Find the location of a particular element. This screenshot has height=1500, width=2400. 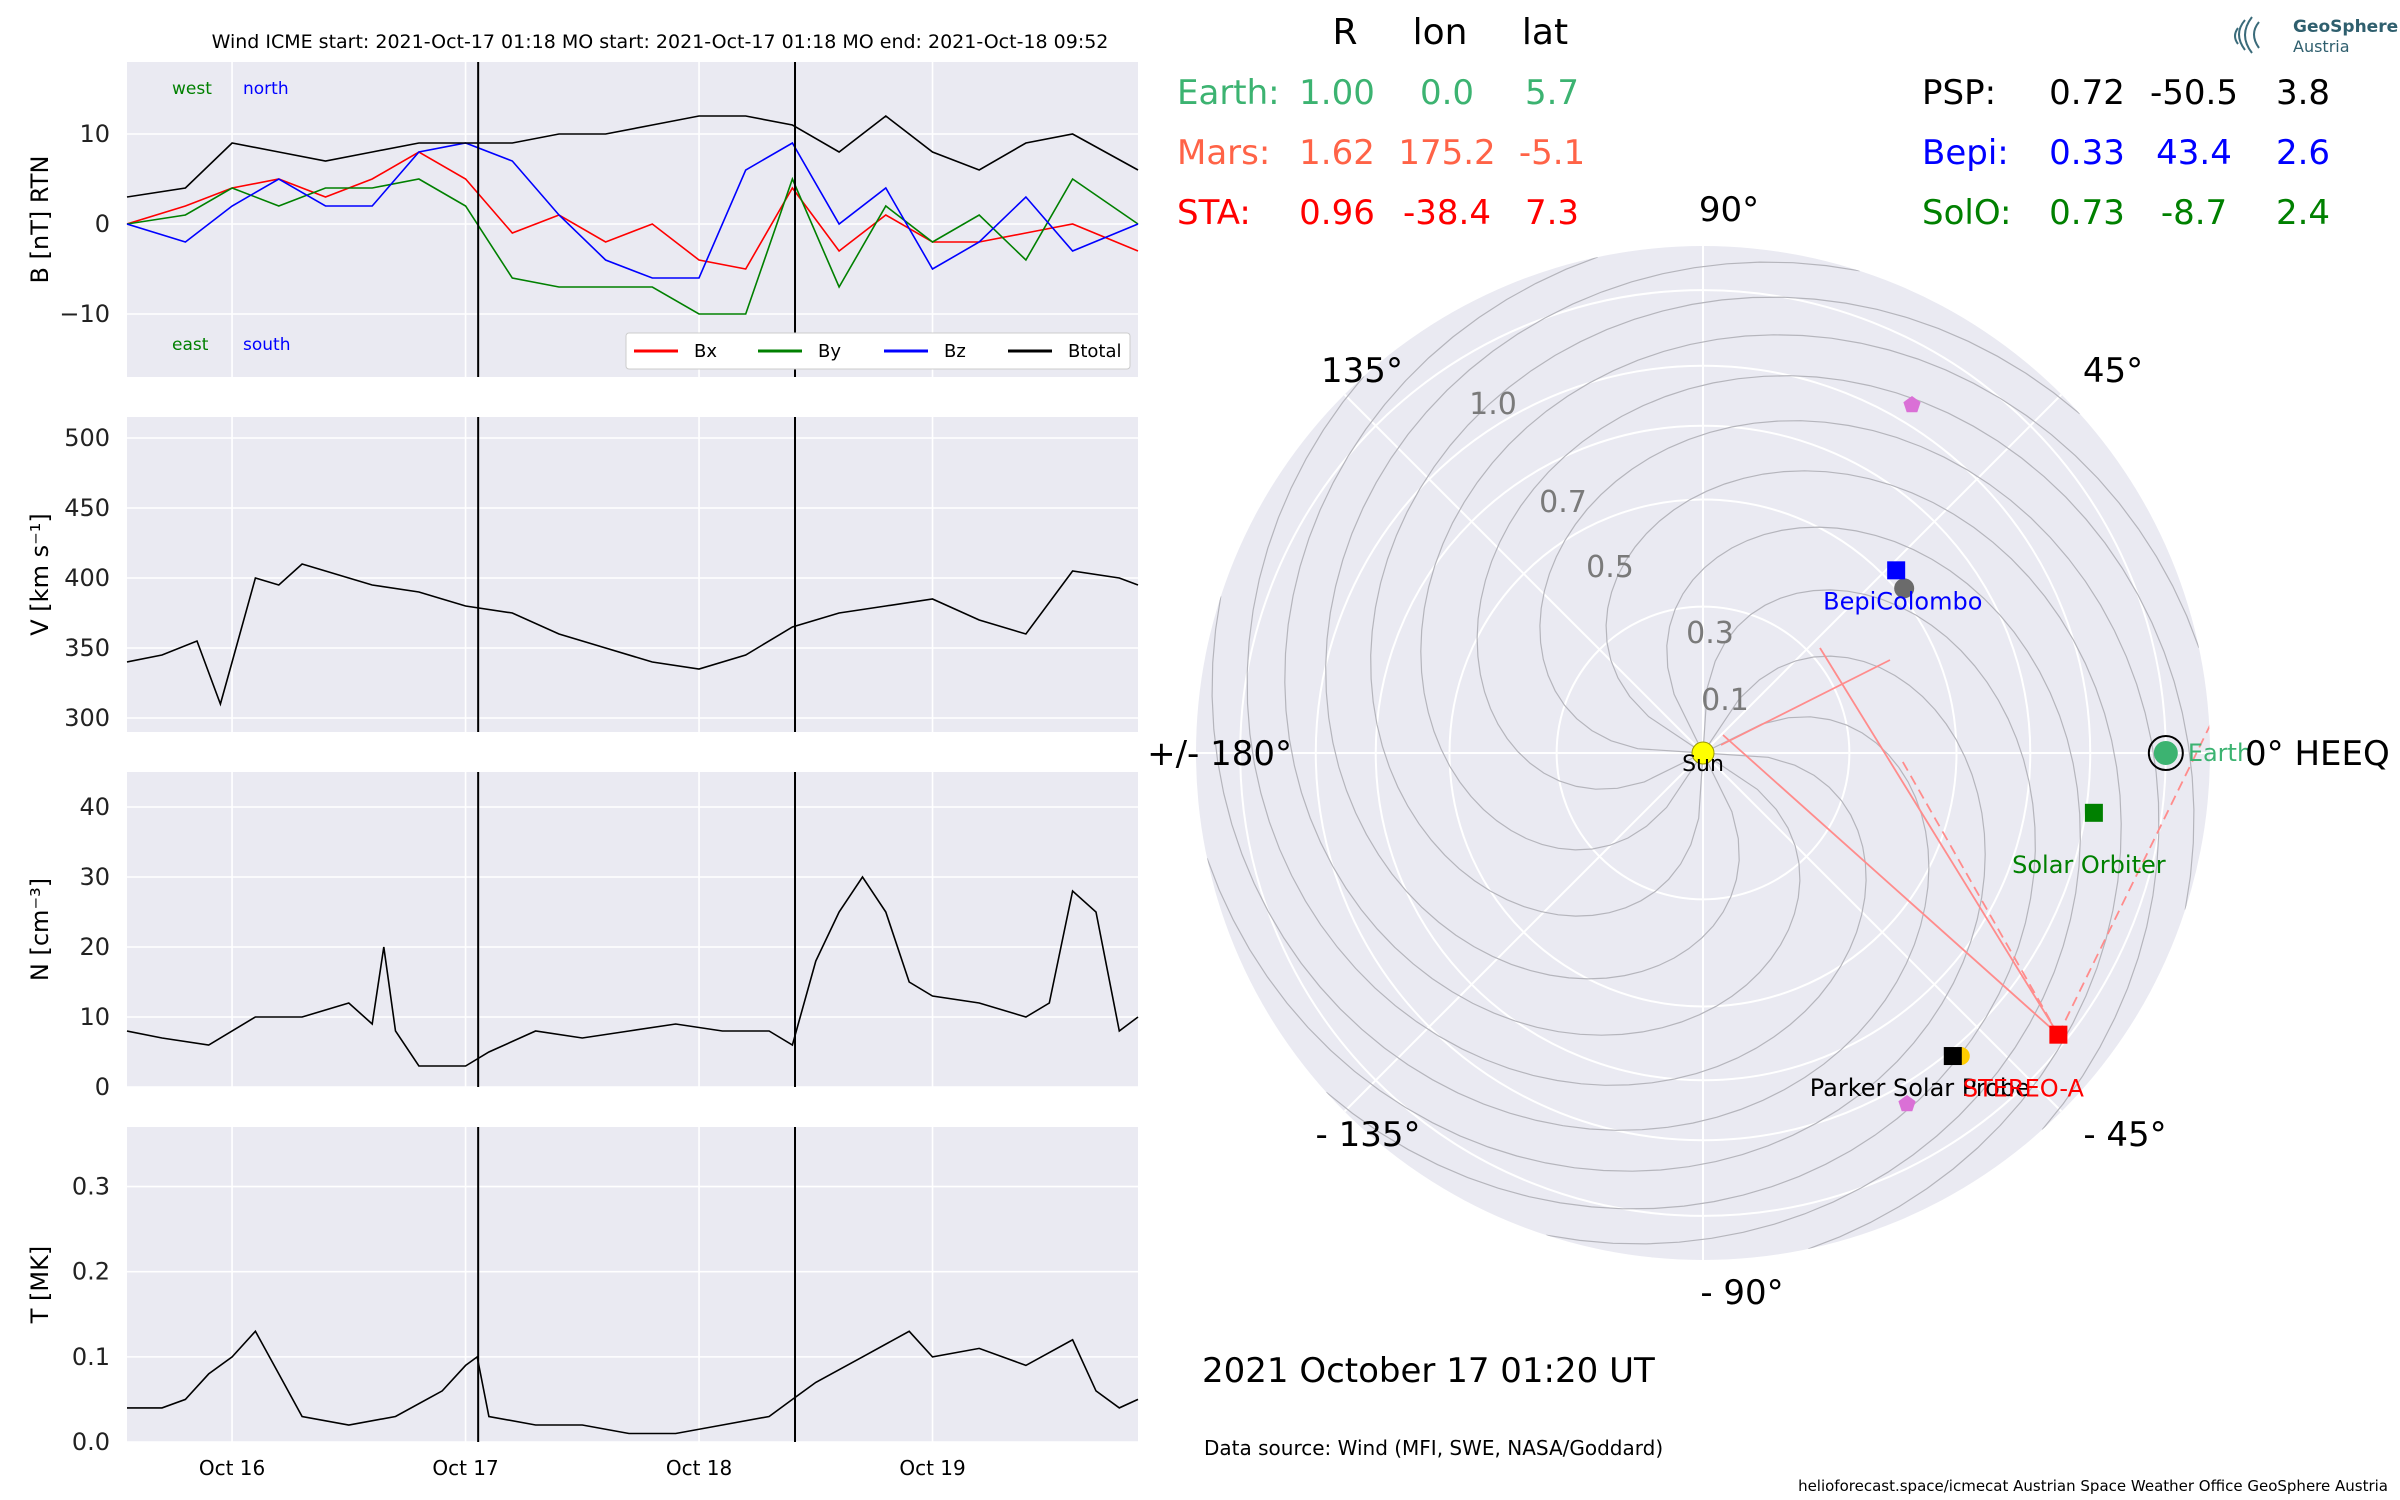

parker-solar-probe-label: Parker Solar Probe is located at coordinates (1920, 1088).